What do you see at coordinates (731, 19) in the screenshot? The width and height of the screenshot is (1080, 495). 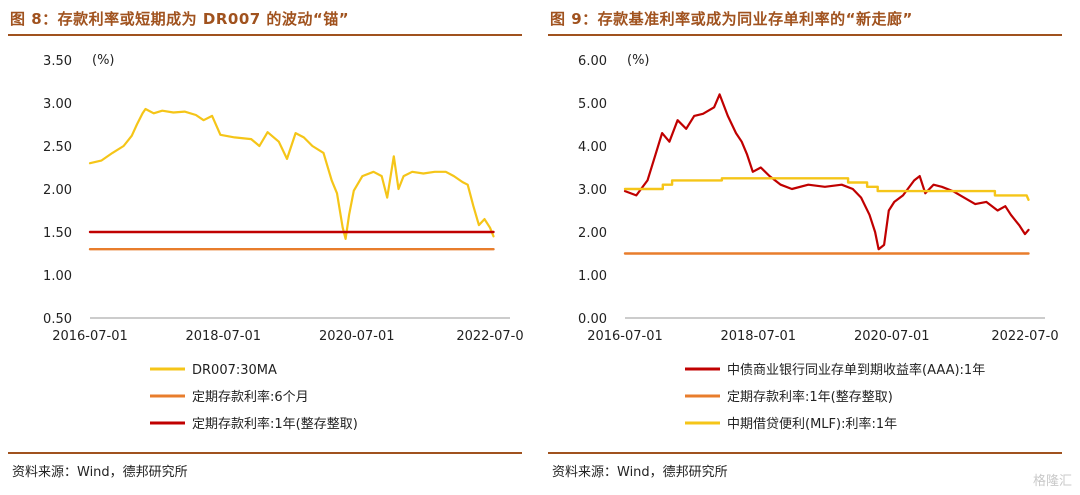 I see `figure-title: 图 9：存款基准利率或成为同业存单利率的“新走廊”` at bounding box center [731, 19].